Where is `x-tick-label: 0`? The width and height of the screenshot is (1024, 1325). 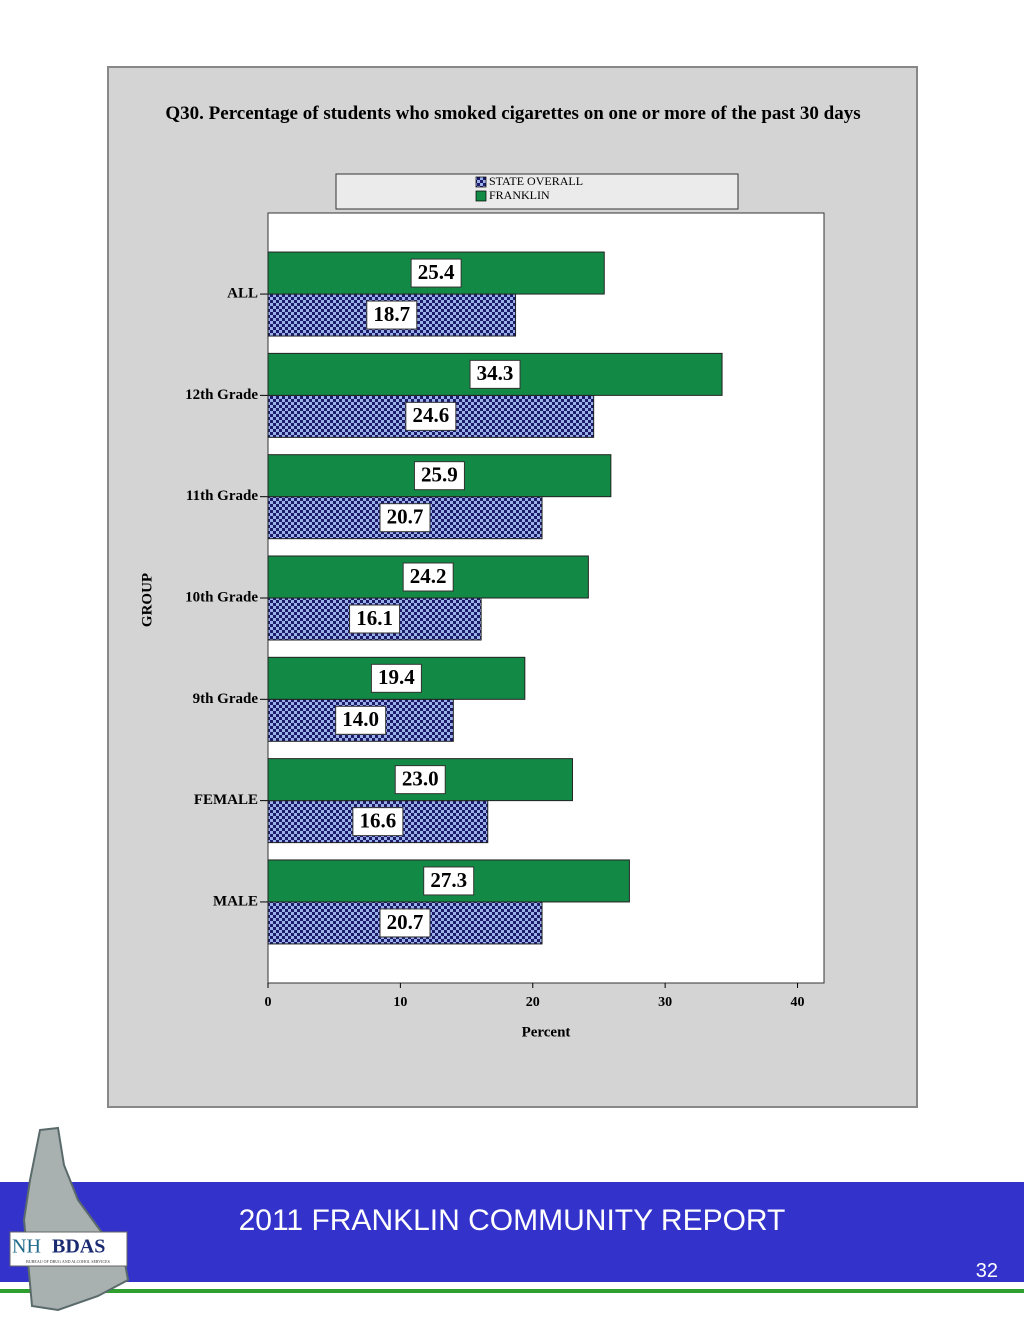 x-tick-label: 0 is located at coordinates (268, 1002).